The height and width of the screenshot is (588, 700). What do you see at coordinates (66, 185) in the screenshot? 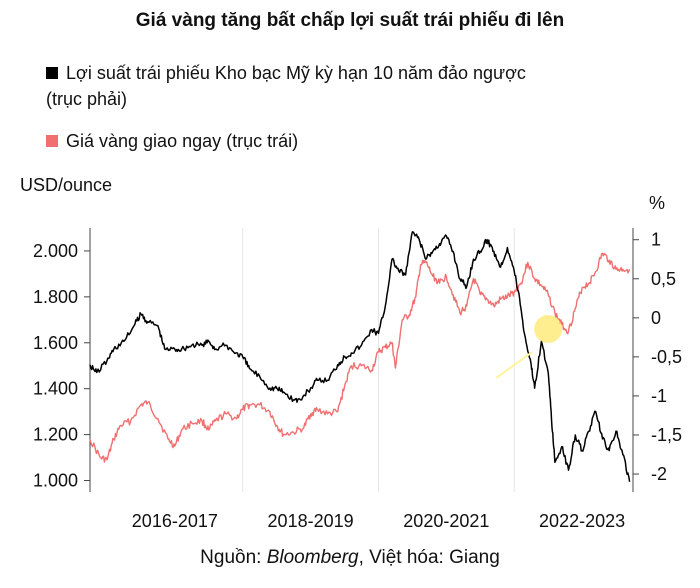
I see `left-axis-unit: USD/ounce` at bounding box center [66, 185].